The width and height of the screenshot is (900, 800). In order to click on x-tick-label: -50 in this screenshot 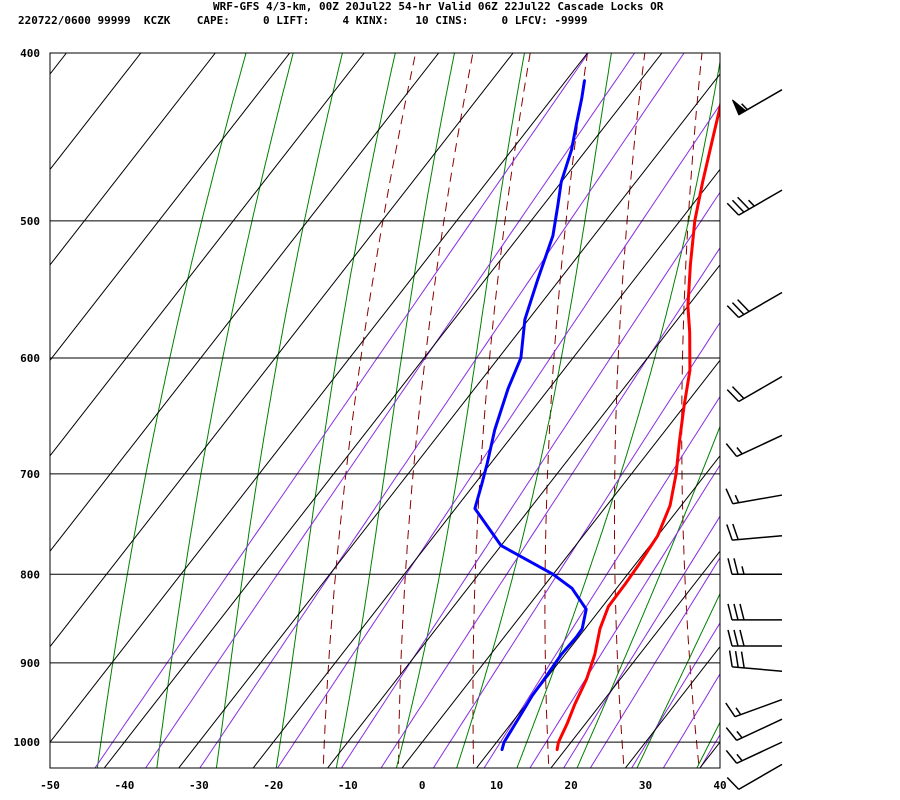, I will do `click(50, 785)`.